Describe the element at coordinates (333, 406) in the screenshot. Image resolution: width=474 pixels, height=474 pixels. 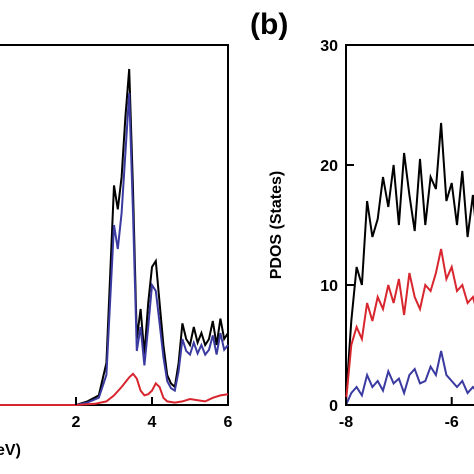
I see `panel-b-y-tick-label: 0` at that location.